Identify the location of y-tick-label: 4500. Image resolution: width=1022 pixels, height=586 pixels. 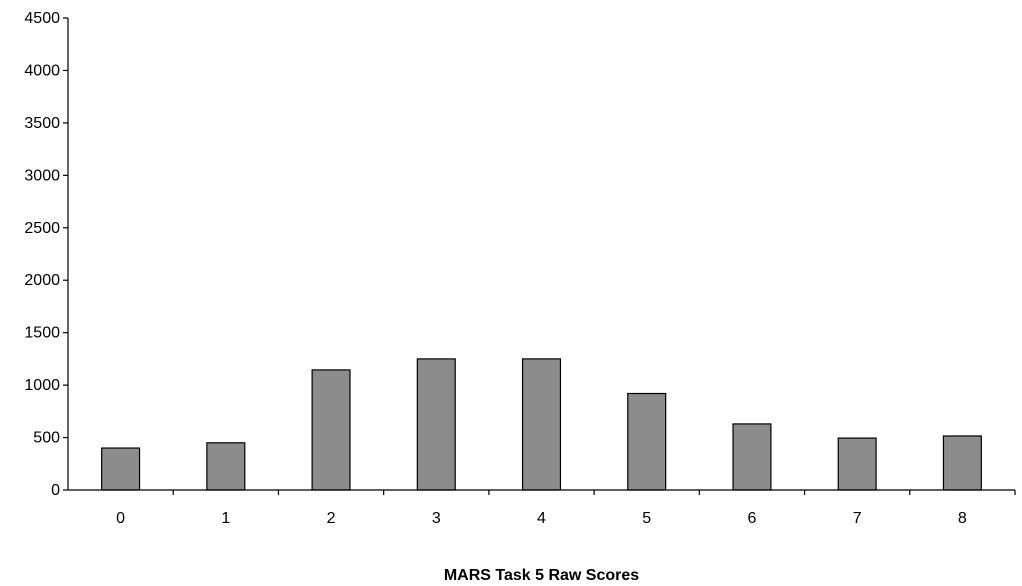
(42, 18).